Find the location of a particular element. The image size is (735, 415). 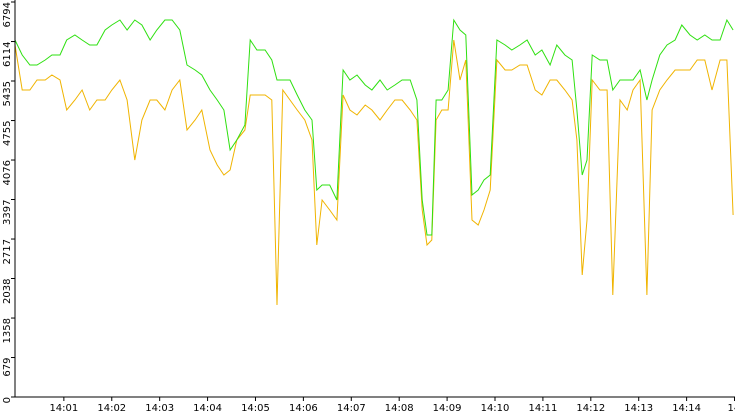

x-tick-label: 14:01 is located at coordinates (63, 408).